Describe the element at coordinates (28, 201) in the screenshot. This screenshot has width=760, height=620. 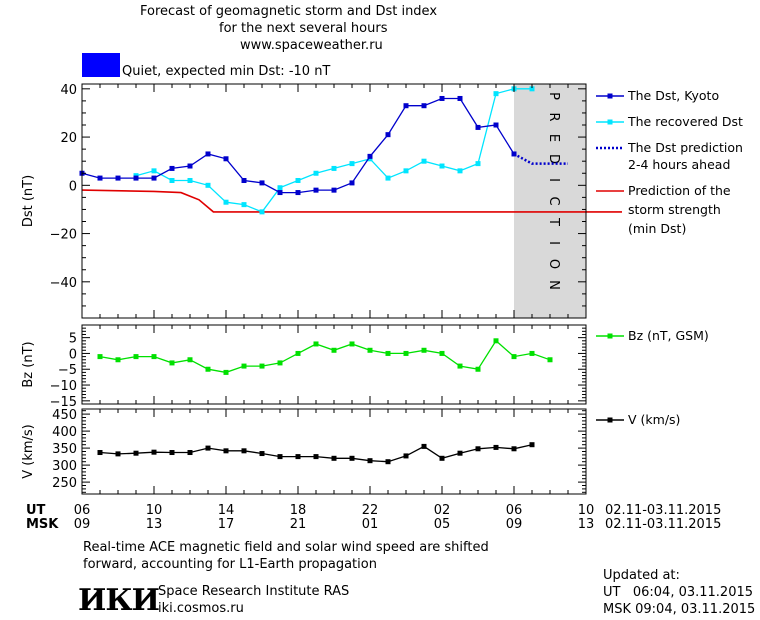
I see `y-axis-label: Dst (nT)` at that location.